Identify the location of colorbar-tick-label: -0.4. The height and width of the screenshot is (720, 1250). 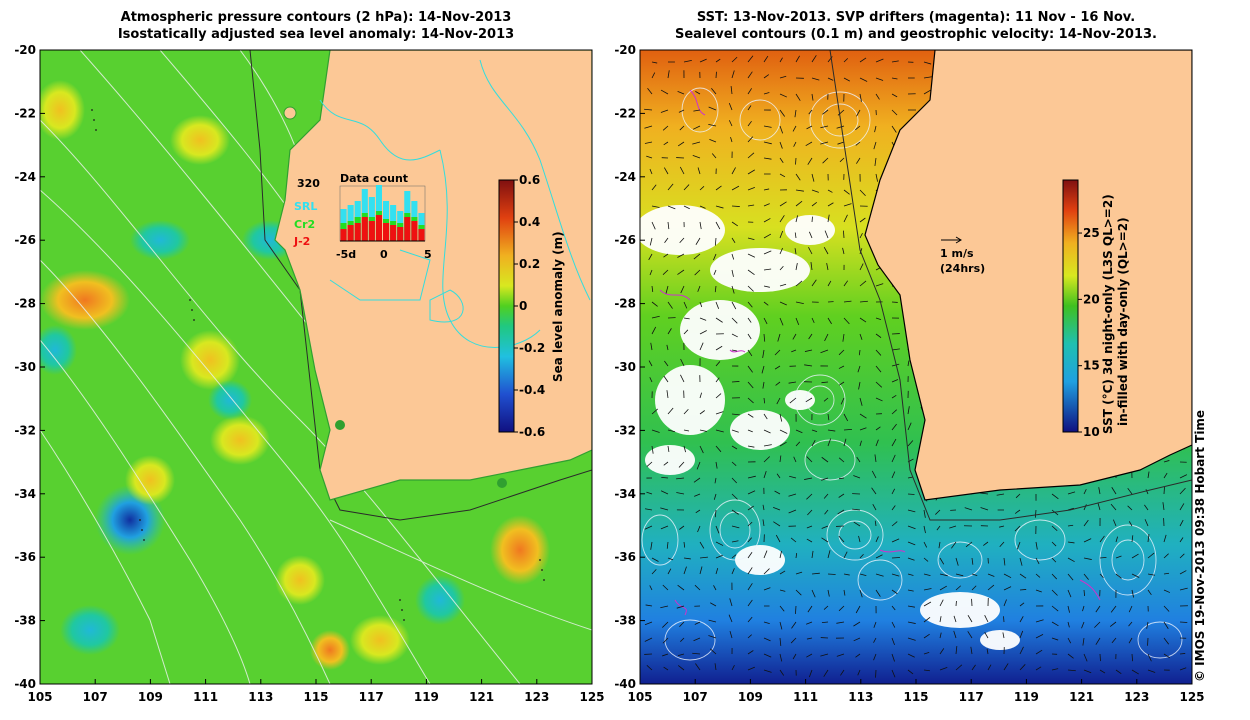
(532, 390).